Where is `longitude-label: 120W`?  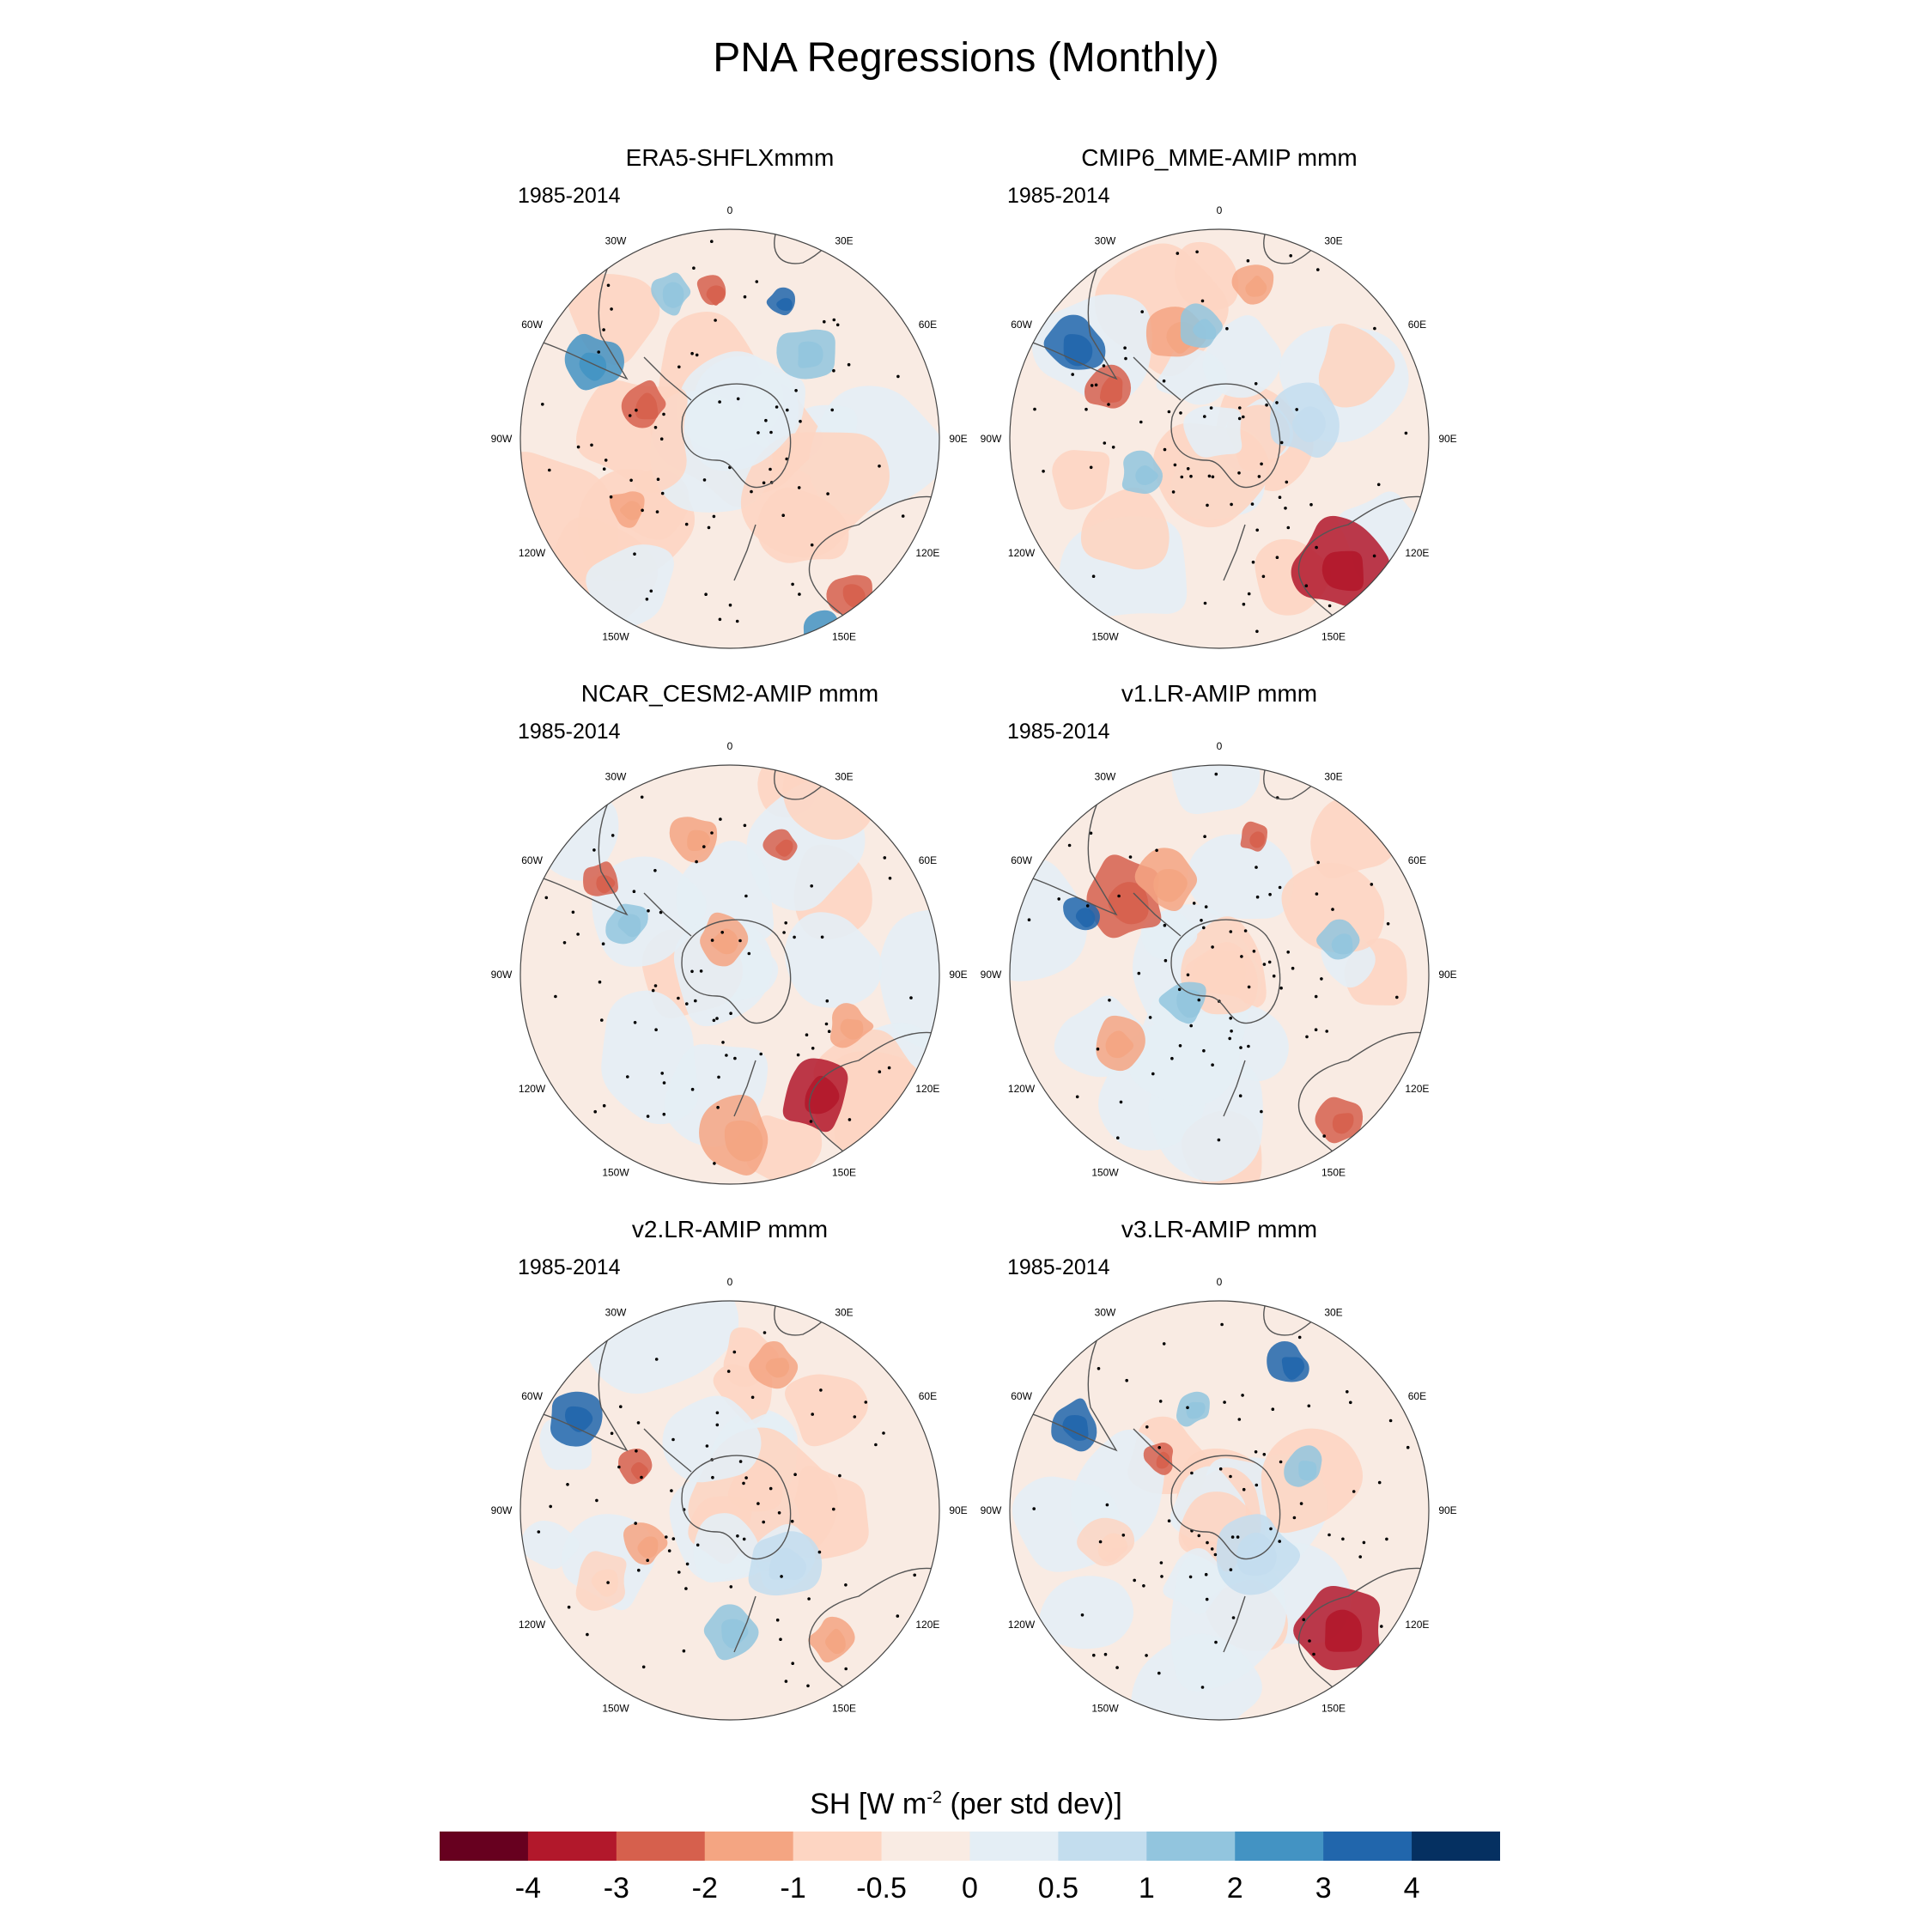 longitude-label: 120W is located at coordinates (532, 1089).